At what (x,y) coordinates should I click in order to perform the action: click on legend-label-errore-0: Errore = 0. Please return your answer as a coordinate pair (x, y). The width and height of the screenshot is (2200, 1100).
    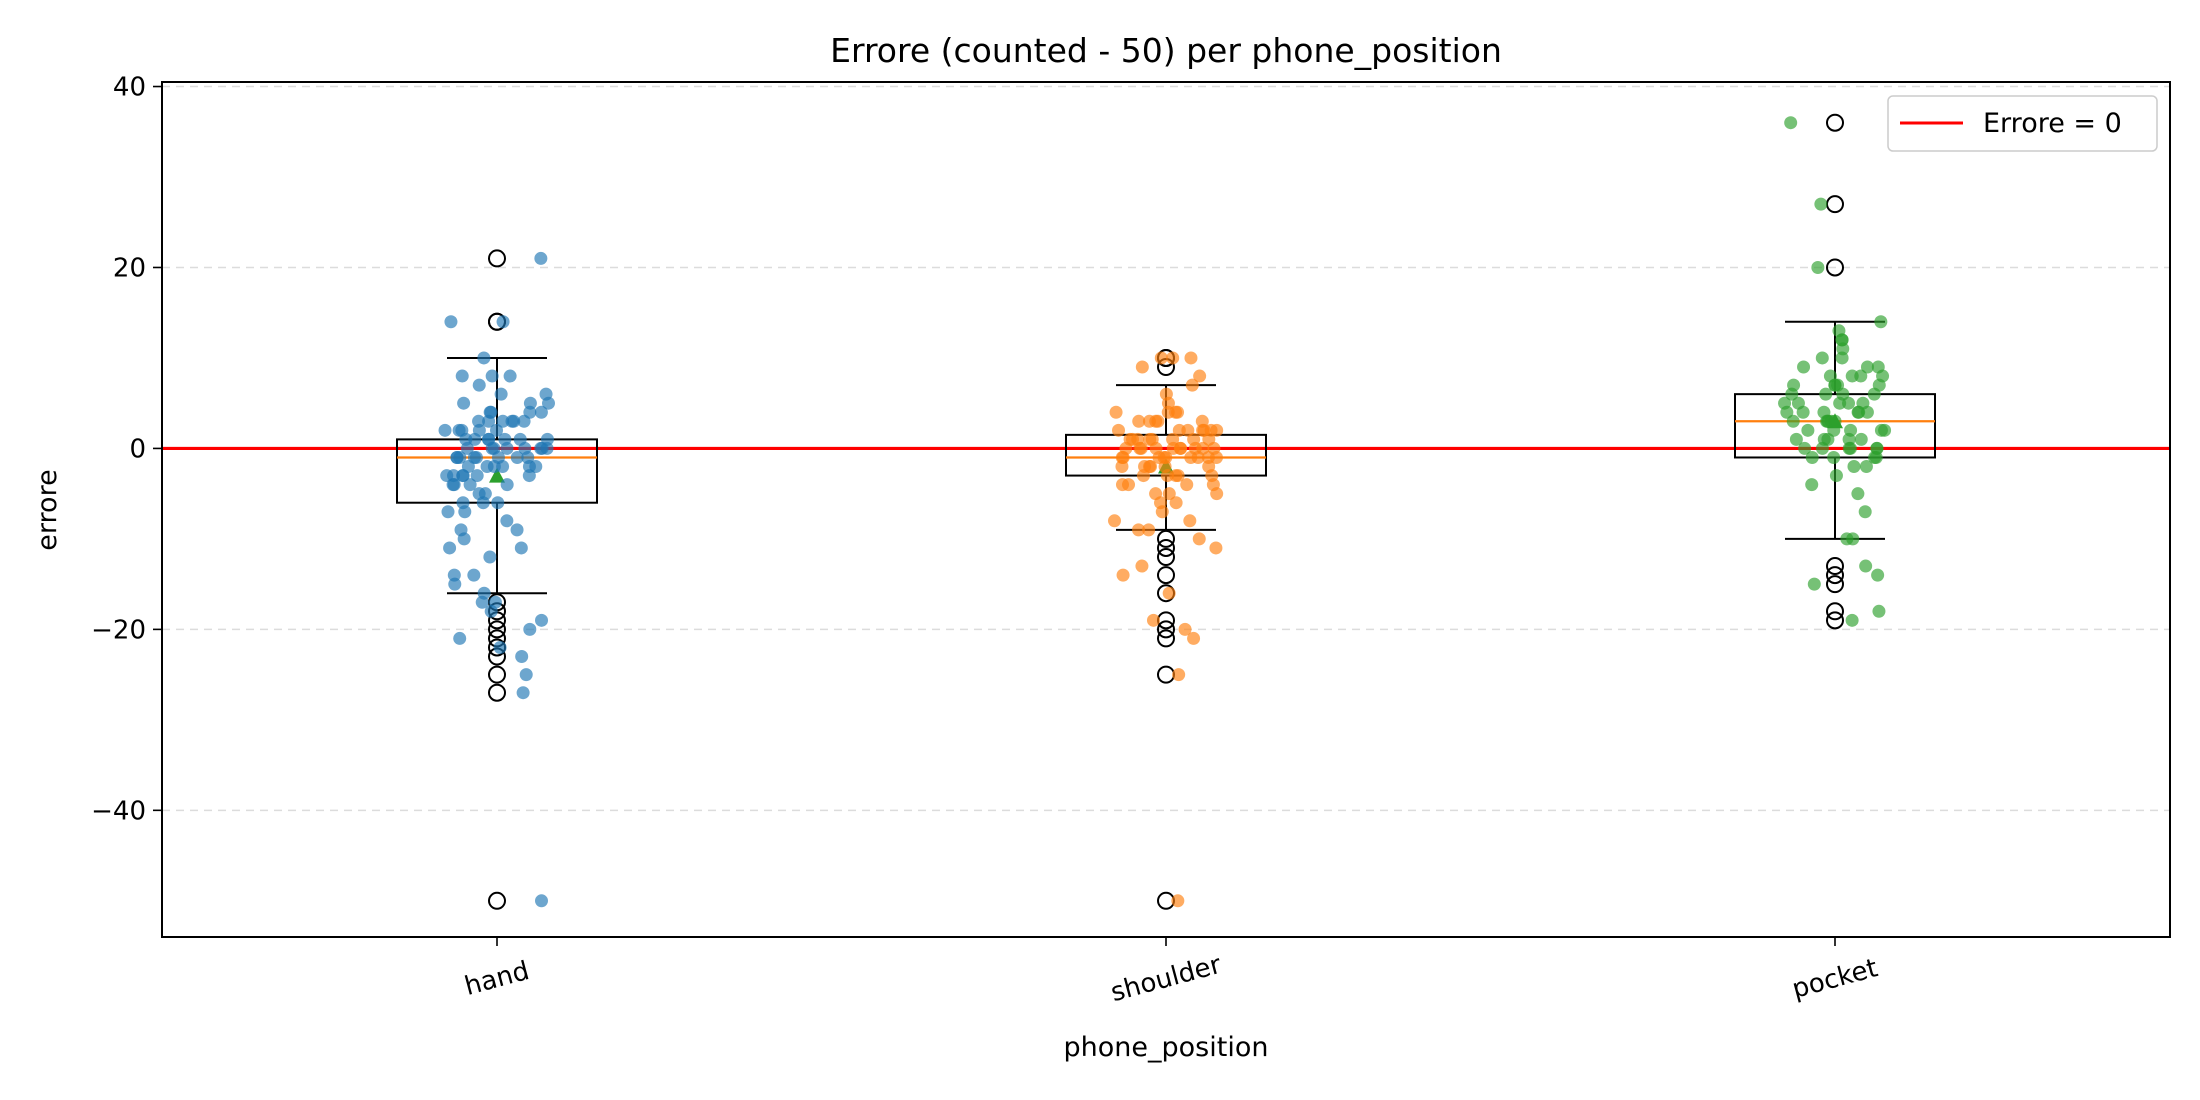
    Looking at the image, I should click on (2052, 123).